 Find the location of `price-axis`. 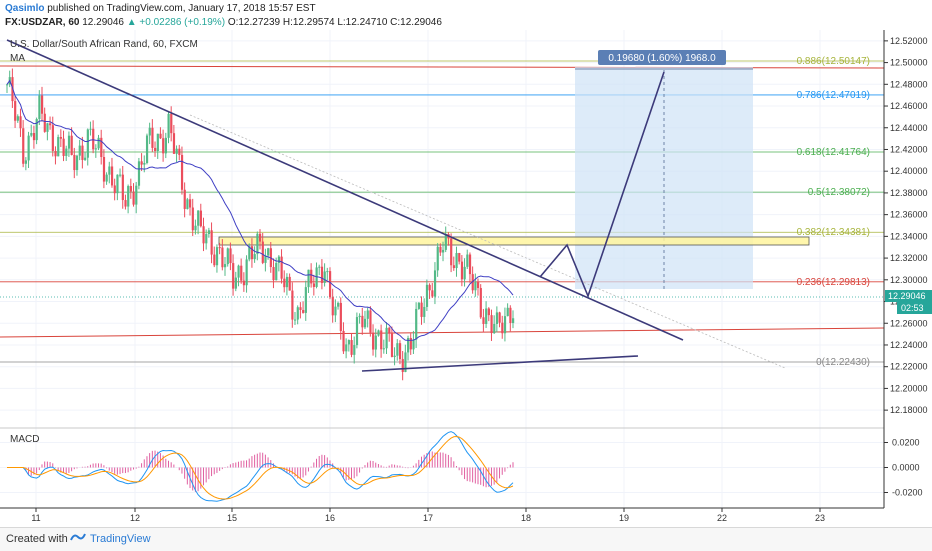

price-axis is located at coordinates (908, 278).